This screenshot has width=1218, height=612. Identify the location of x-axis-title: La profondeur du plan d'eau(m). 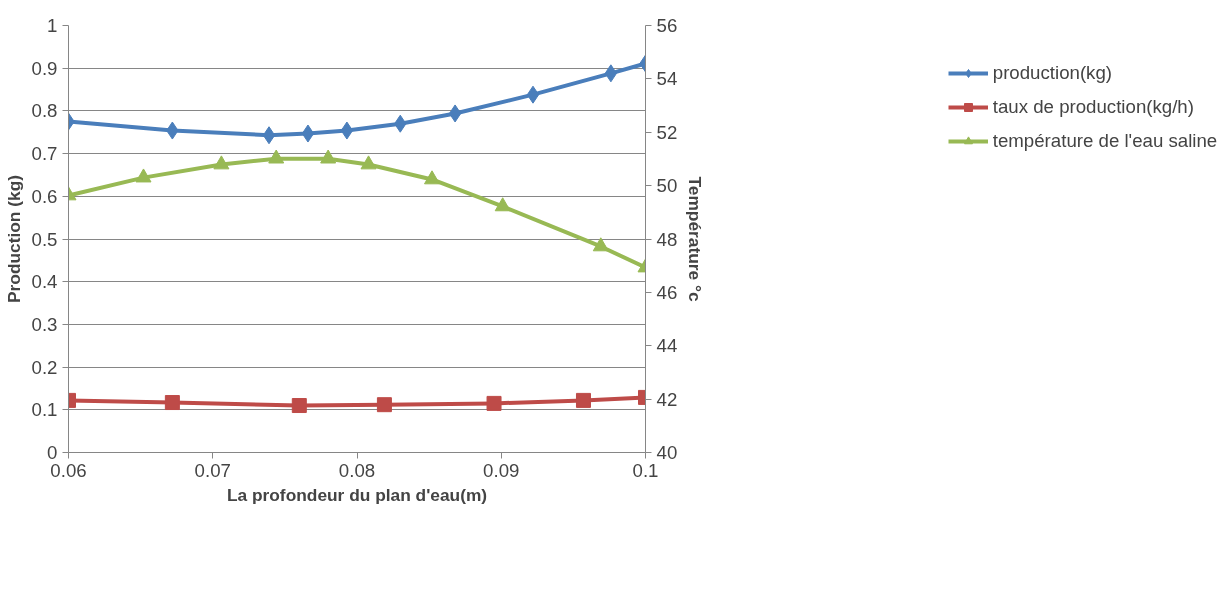
(357, 494).